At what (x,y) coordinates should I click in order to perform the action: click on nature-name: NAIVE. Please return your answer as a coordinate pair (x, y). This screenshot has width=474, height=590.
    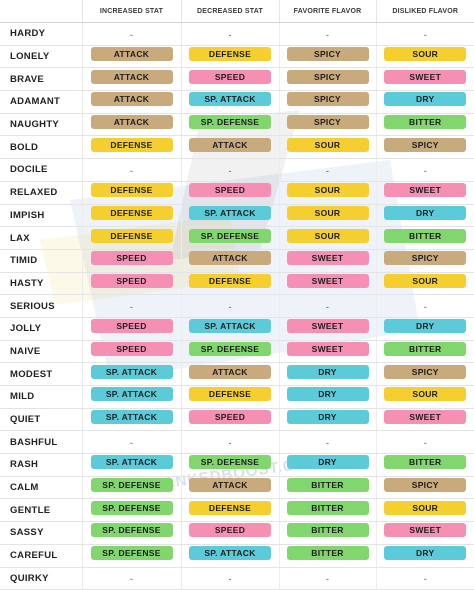
    Looking at the image, I should click on (41, 352).